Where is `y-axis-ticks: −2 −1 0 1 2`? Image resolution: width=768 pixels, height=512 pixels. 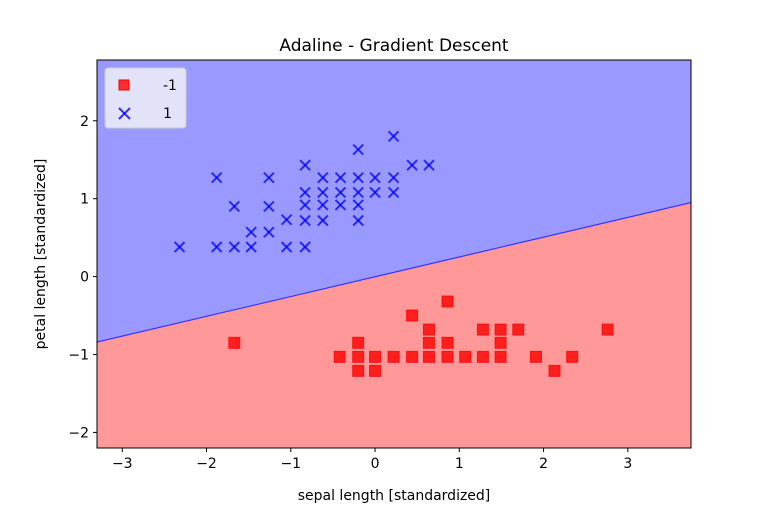 y-axis-ticks: −2 −1 0 1 2 is located at coordinates (82, 277).